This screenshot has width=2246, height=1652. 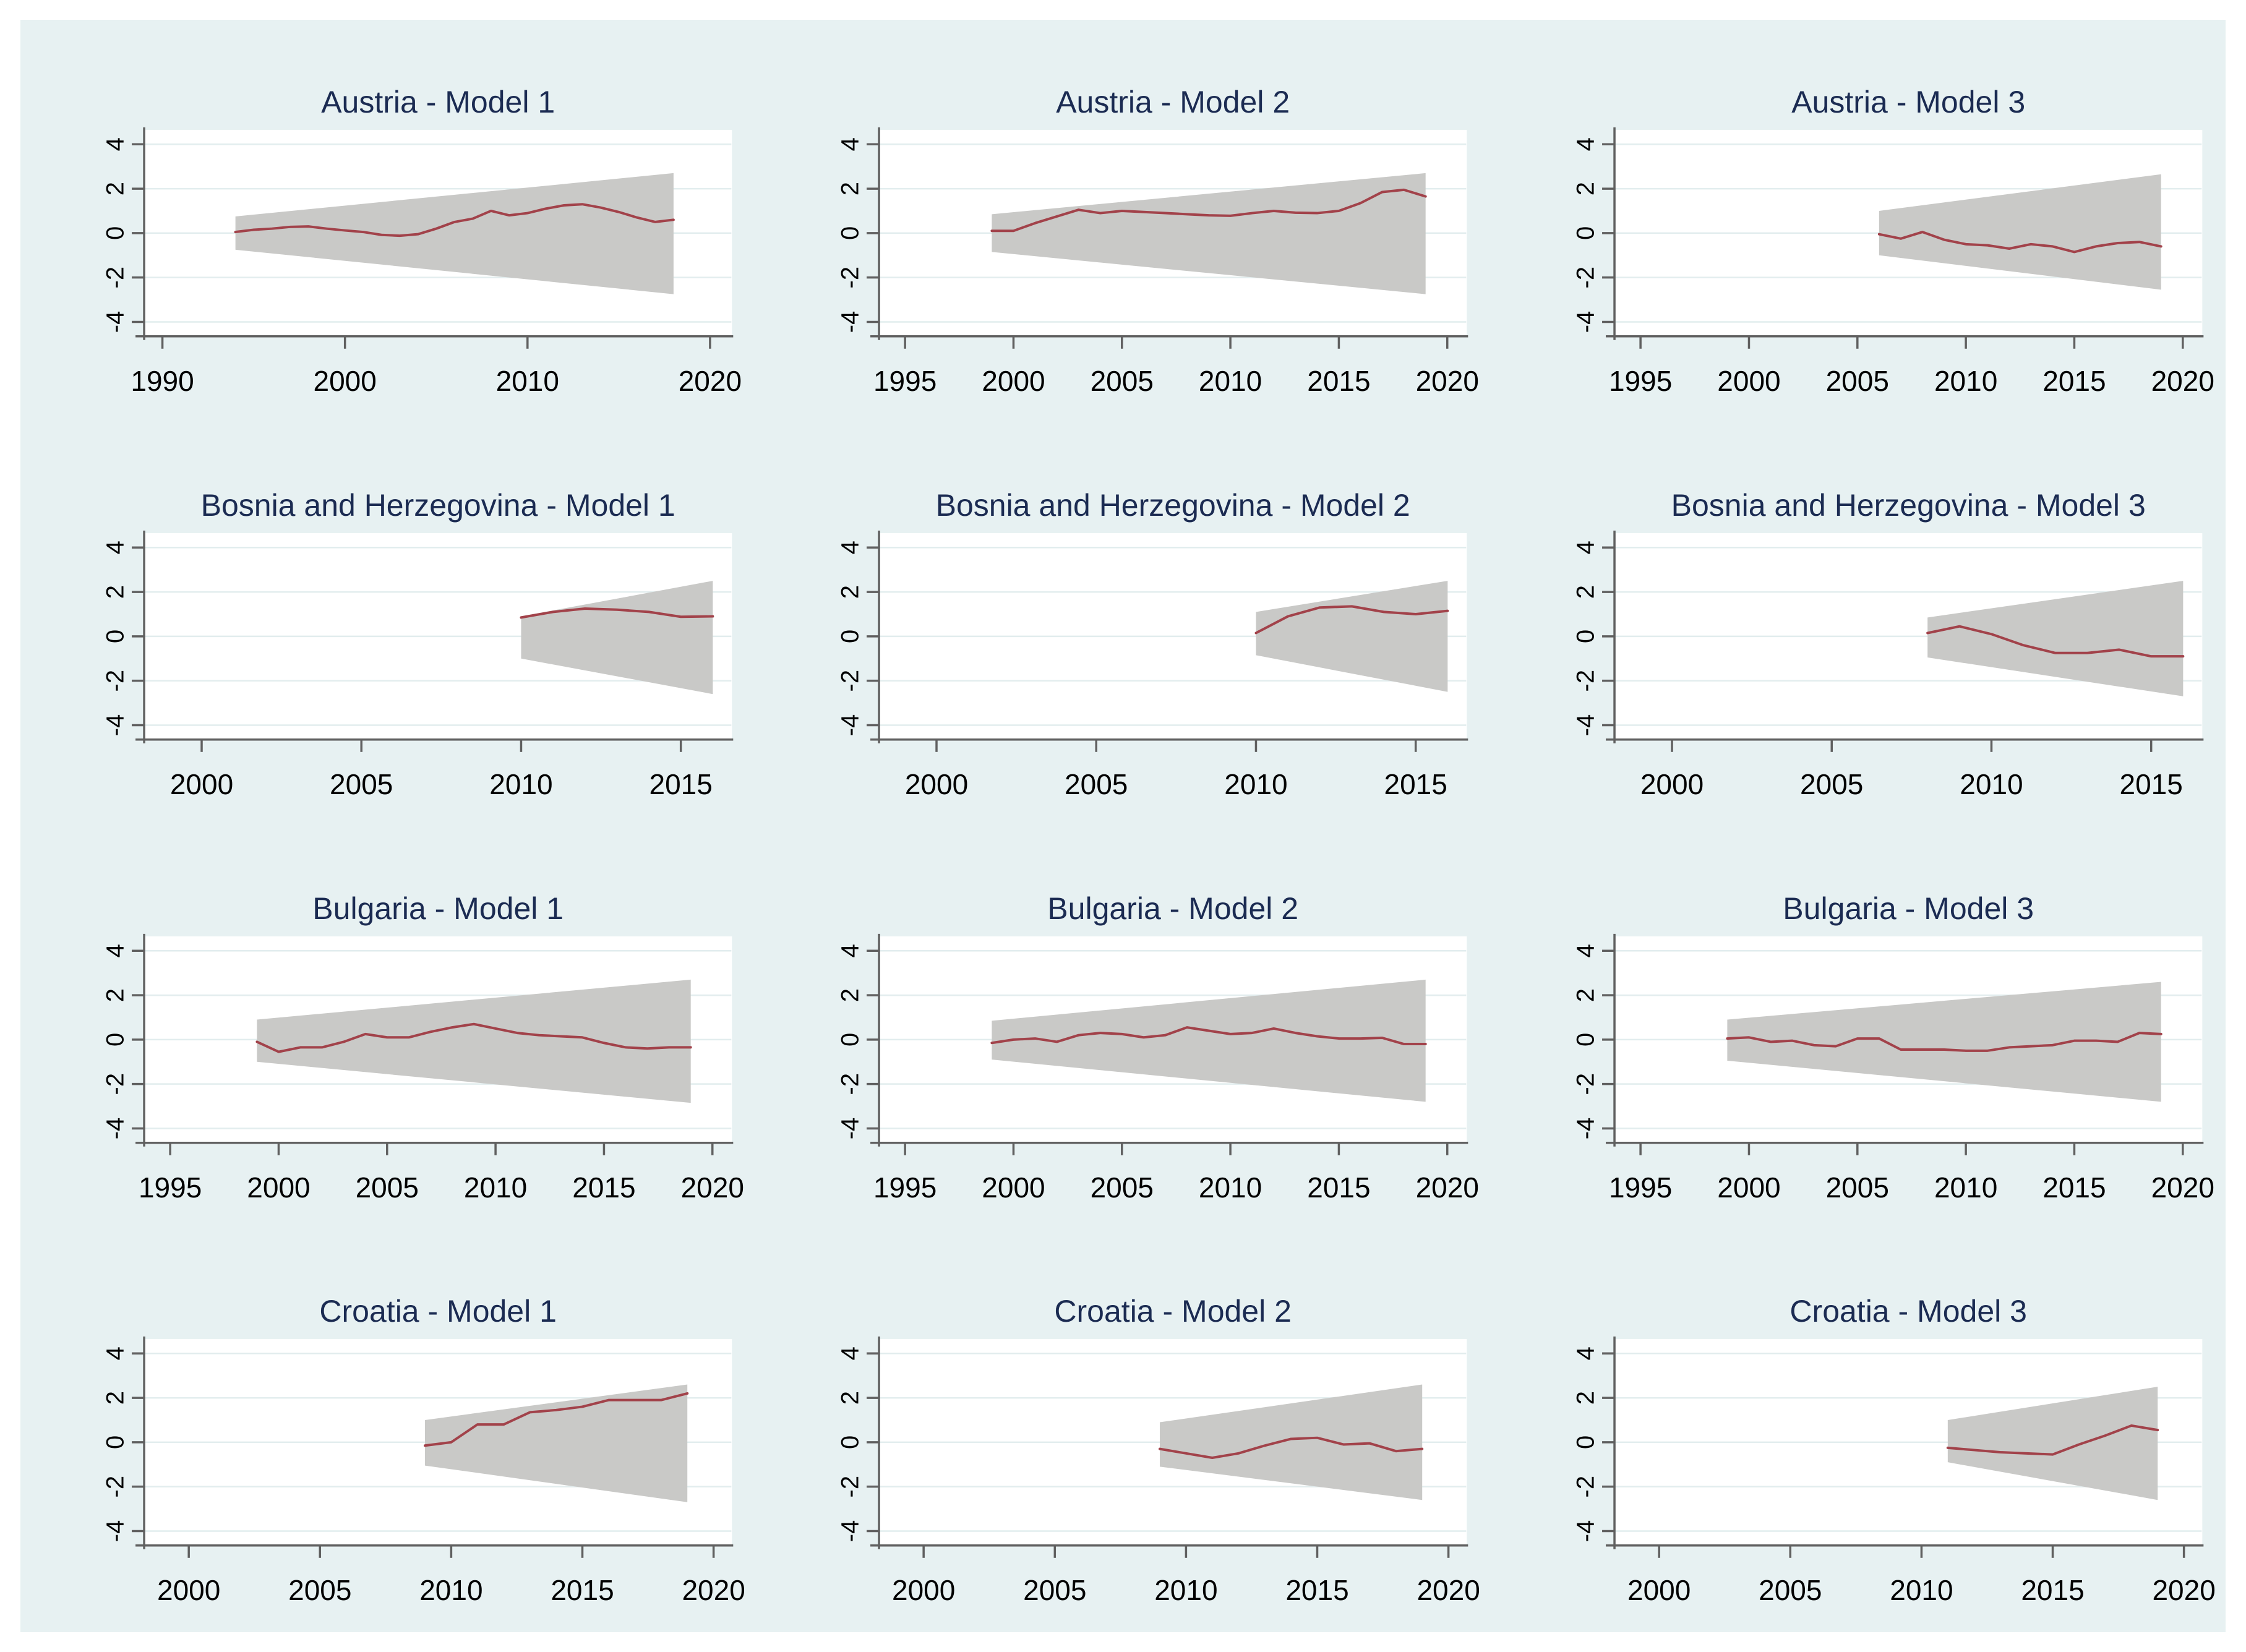 What do you see at coordinates (438, 908) in the screenshot?
I see `subplot-title: Bulgaria - Model 1` at bounding box center [438, 908].